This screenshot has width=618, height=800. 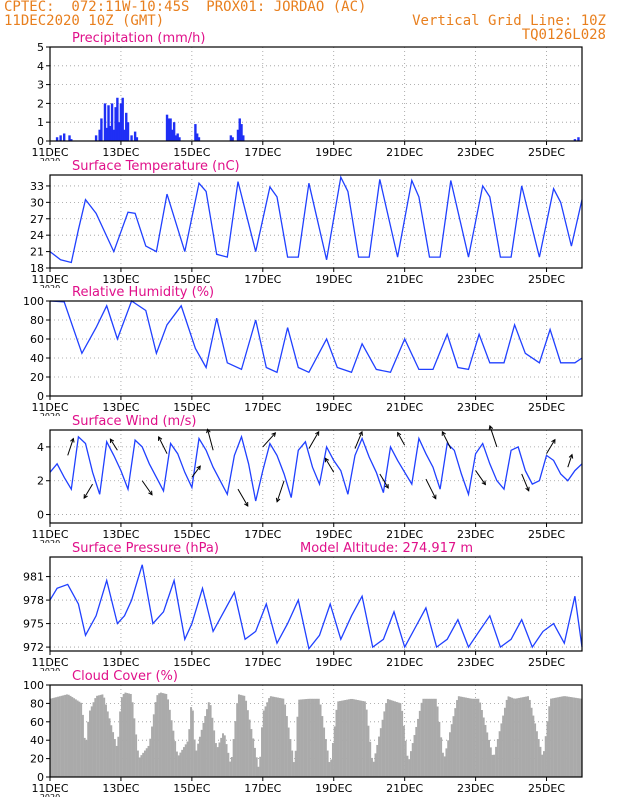 I want to click on header-model-id: TQ0126L028, so click(x=563, y=35).